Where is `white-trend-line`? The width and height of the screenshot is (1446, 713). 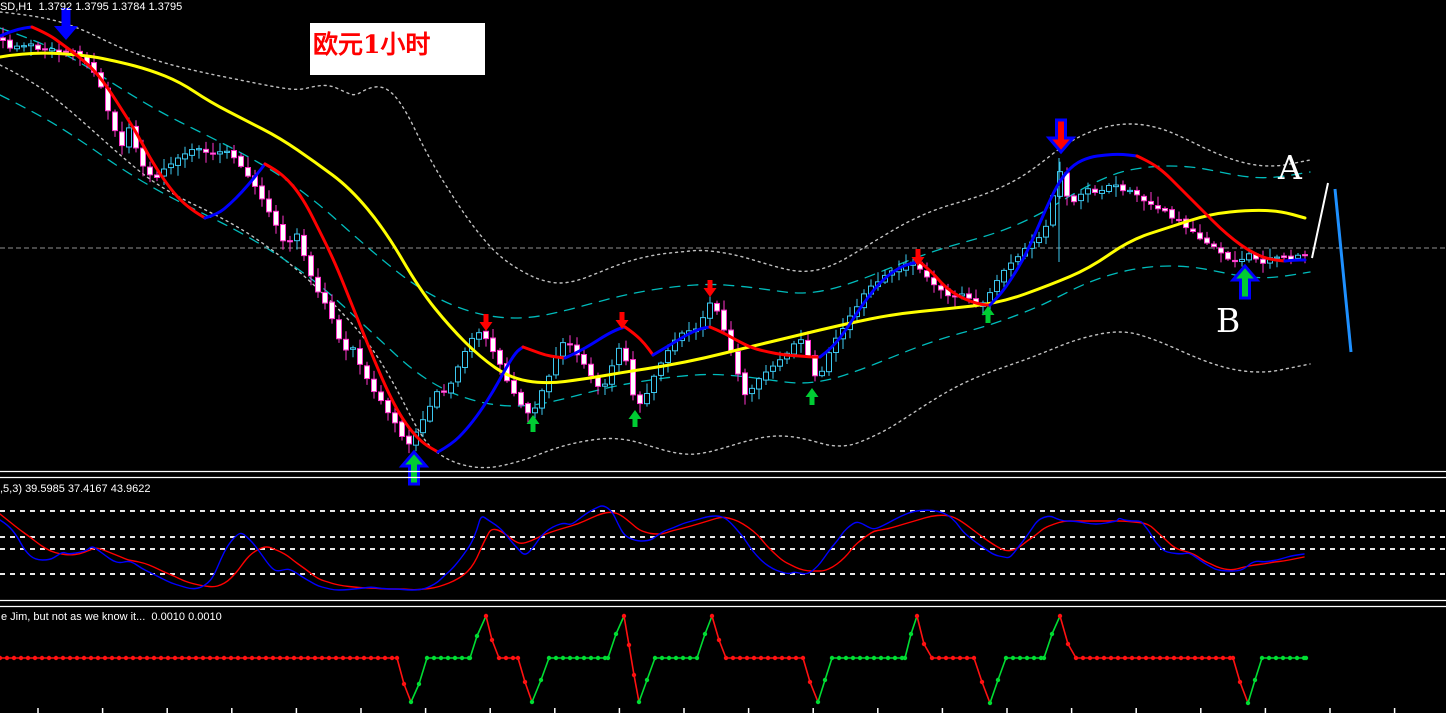
white-trend-line is located at coordinates (1320, 220).